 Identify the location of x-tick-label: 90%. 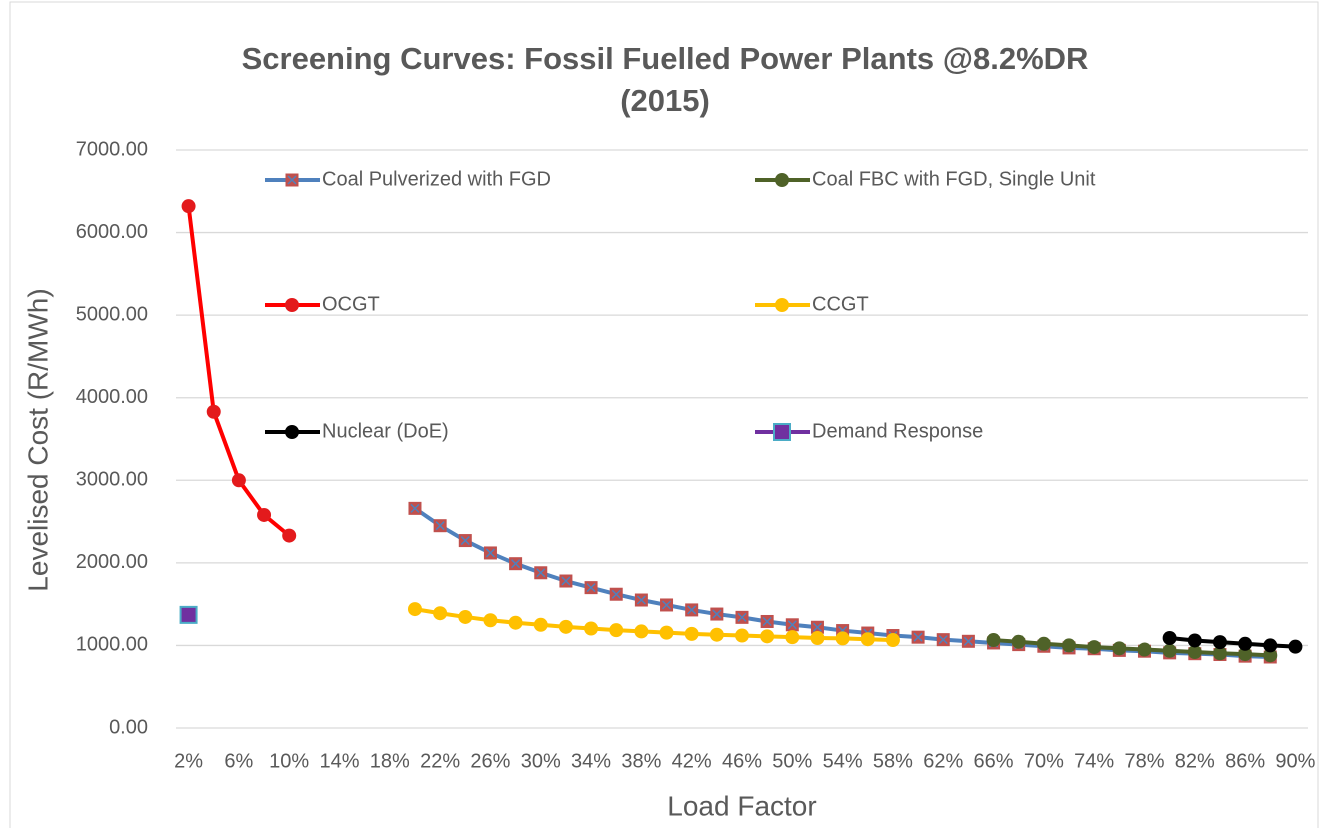
(1295, 761).